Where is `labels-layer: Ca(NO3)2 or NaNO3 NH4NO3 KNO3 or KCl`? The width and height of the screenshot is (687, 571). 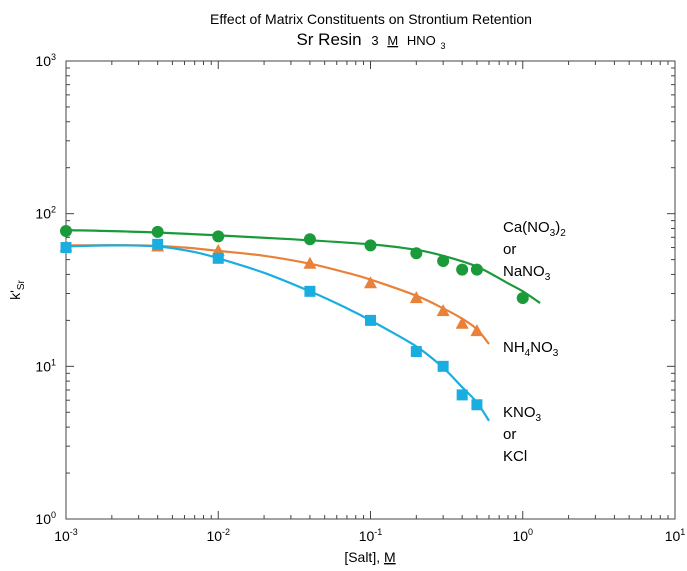 labels-layer: Ca(NO3)2 or NaNO3 NH4NO3 KNO3 or KCl is located at coordinates (534, 342).